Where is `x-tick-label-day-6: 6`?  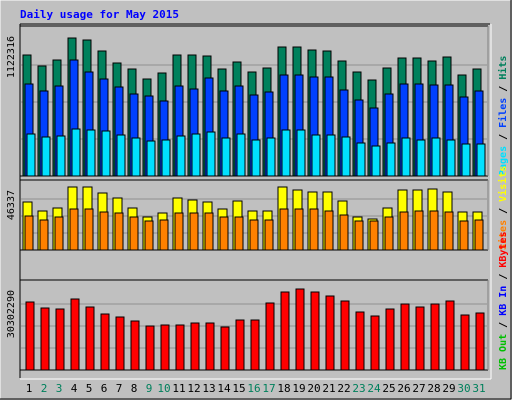
x-tick-label-day-6: 6 is located at coordinates (104, 388).